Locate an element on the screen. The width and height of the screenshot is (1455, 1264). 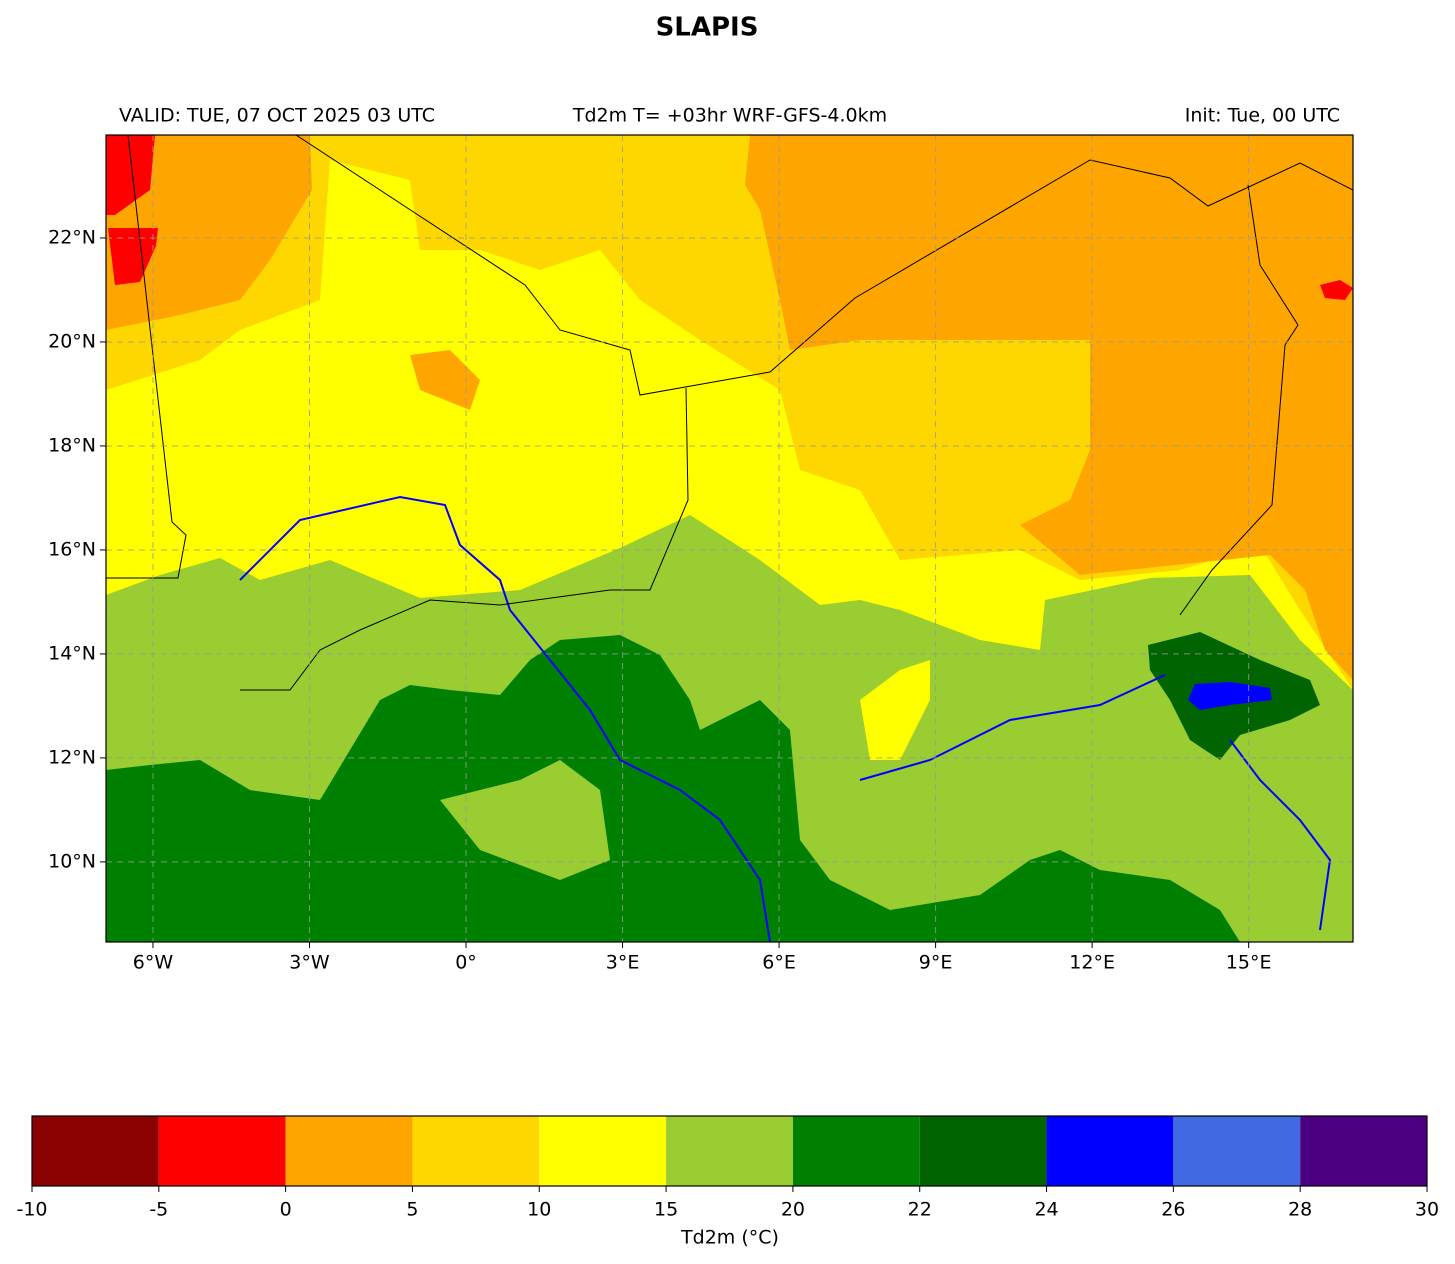
y-tick-label: 20°N is located at coordinates (72, 341).